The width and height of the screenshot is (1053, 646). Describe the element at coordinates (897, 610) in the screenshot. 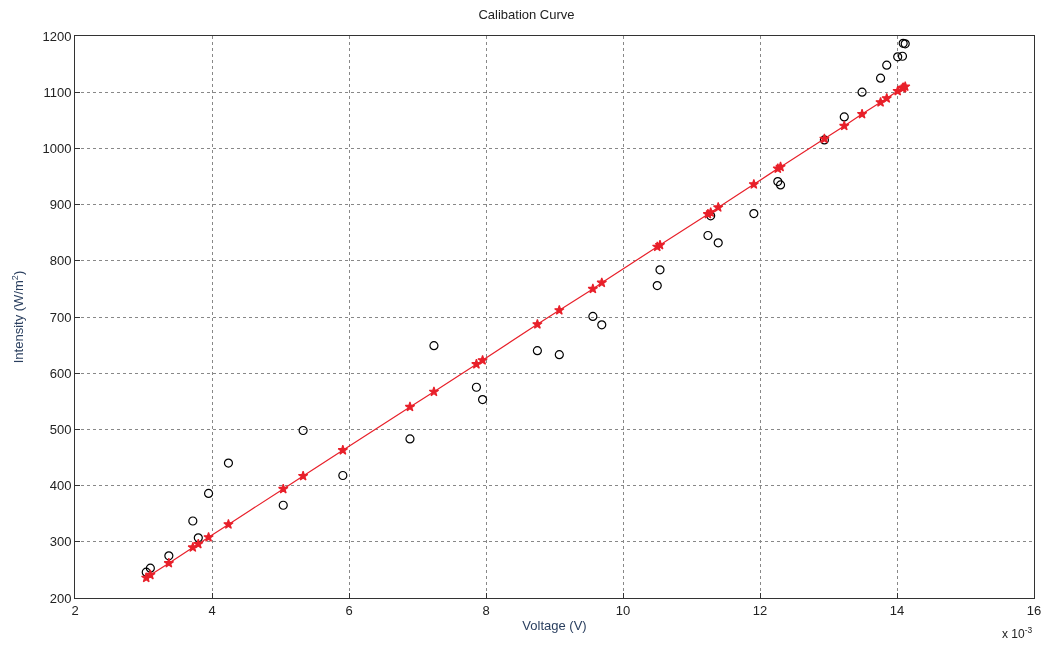

I see `x-tick-label: 14` at that location.